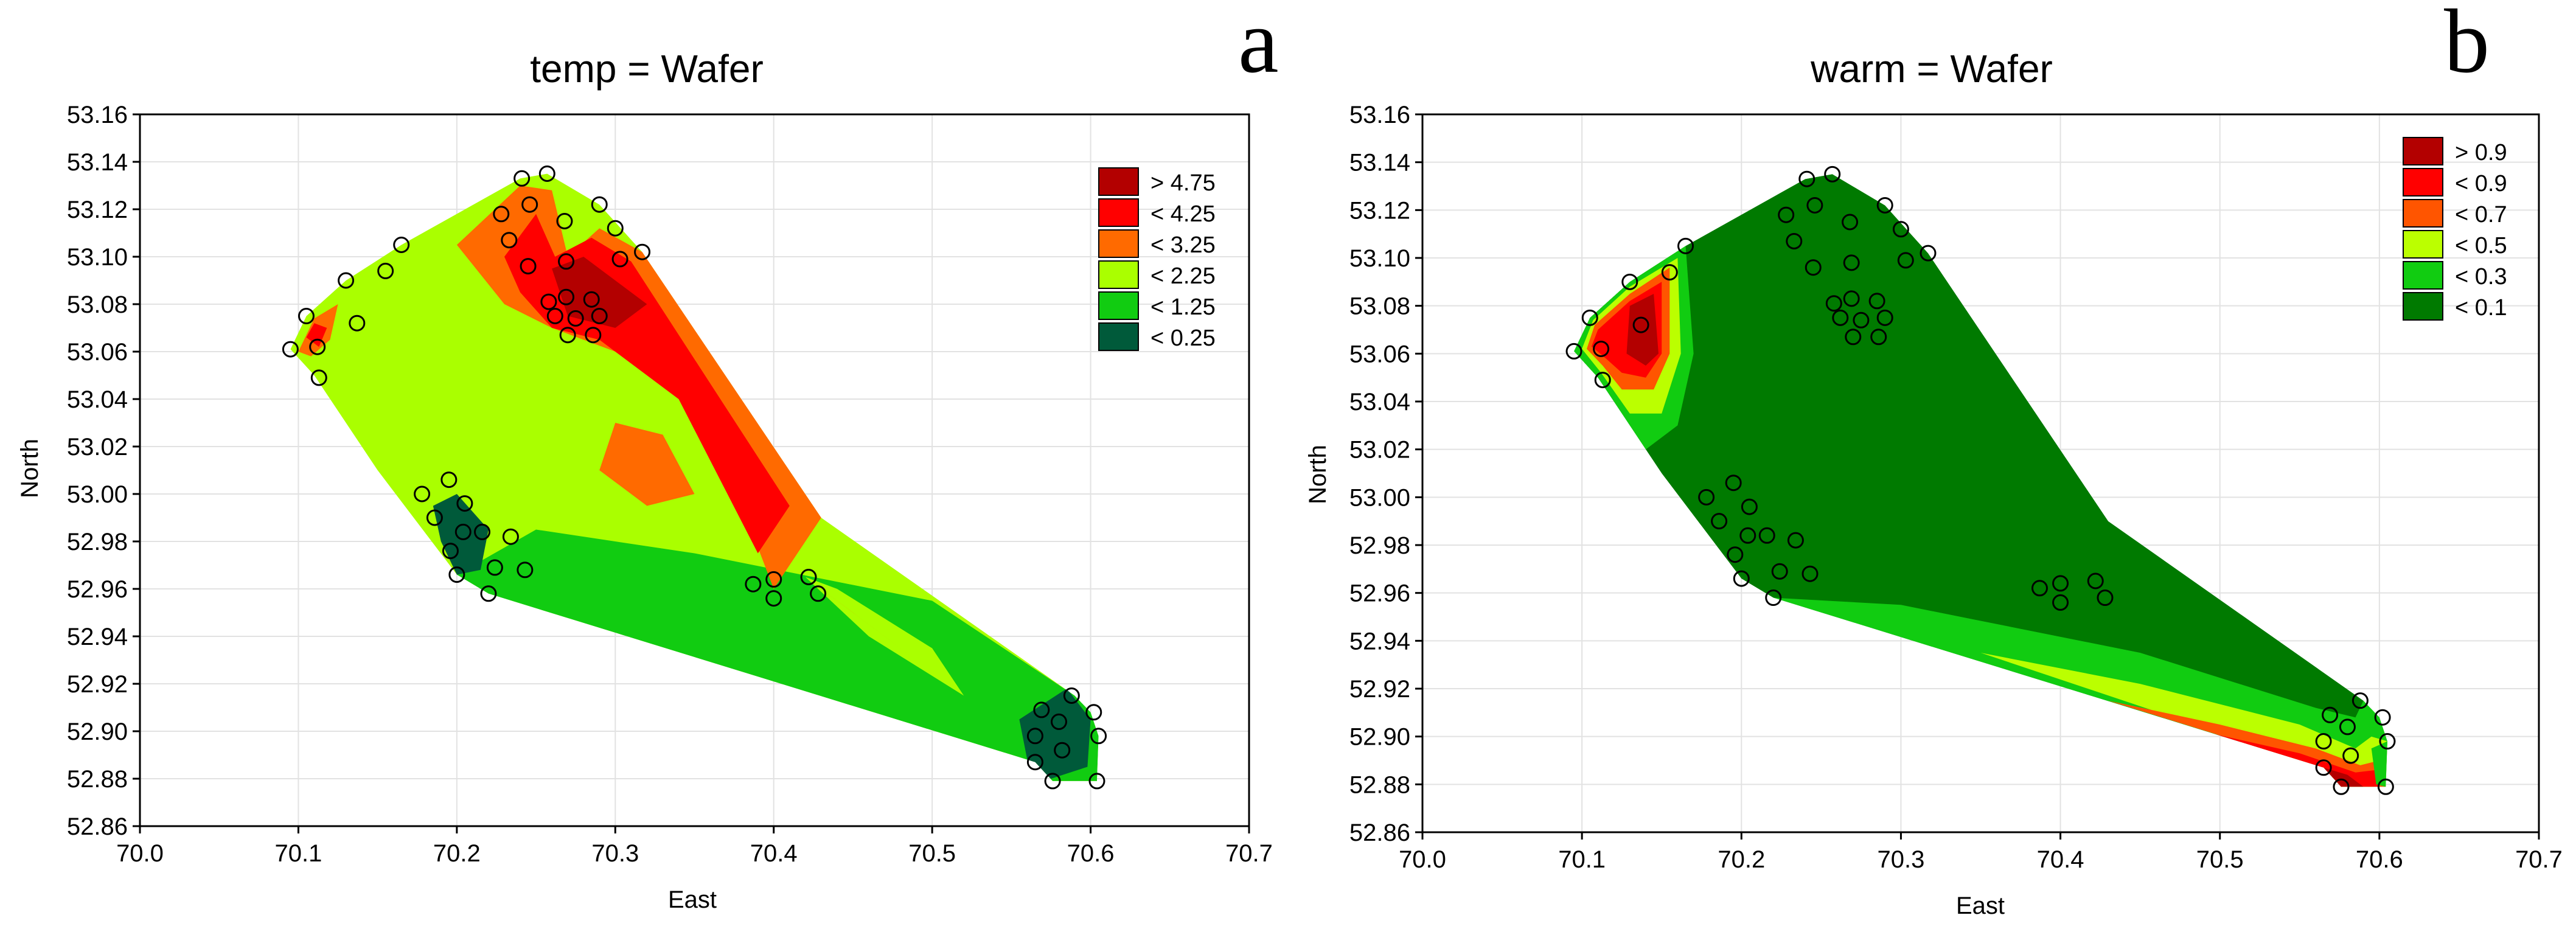 This screenshot has width=2576, height=932. What do you see at coordinates (97, 589) in the screenshot?
I see `y-tick-label: 52.96` at bounding box center [97, 589].